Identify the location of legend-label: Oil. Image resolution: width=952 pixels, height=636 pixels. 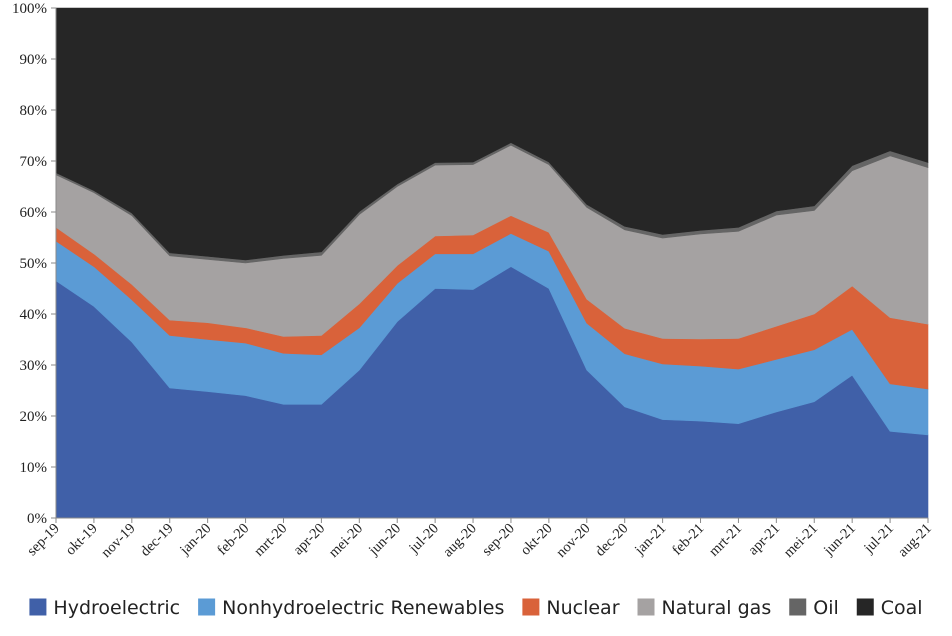
(826, 608).